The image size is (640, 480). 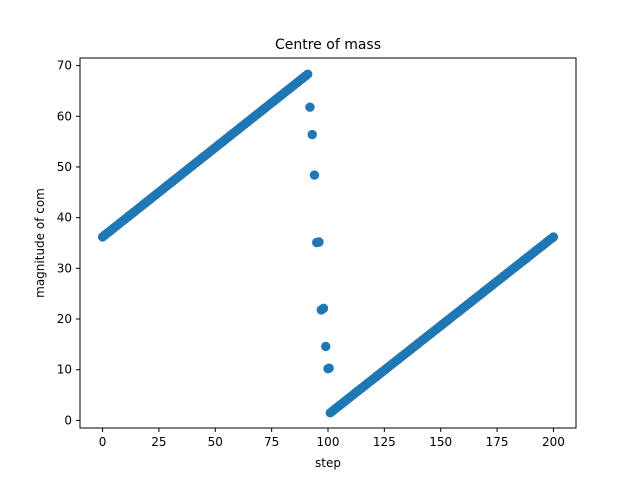 What do you see at coordinates (40, 243) in the screenshot?
I see `y-axis-label: magnitude of com` at bounding box center [40, 243].